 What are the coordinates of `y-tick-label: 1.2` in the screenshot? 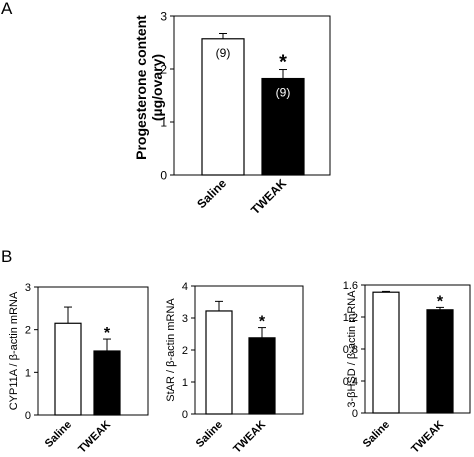 It's located at (350, 318).